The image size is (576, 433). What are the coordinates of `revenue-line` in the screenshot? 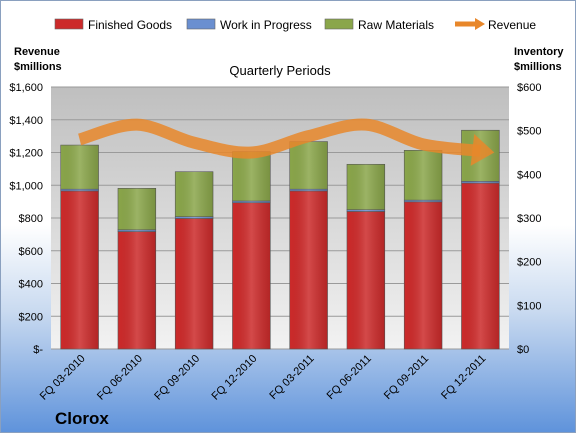 It's located at (286, 142).